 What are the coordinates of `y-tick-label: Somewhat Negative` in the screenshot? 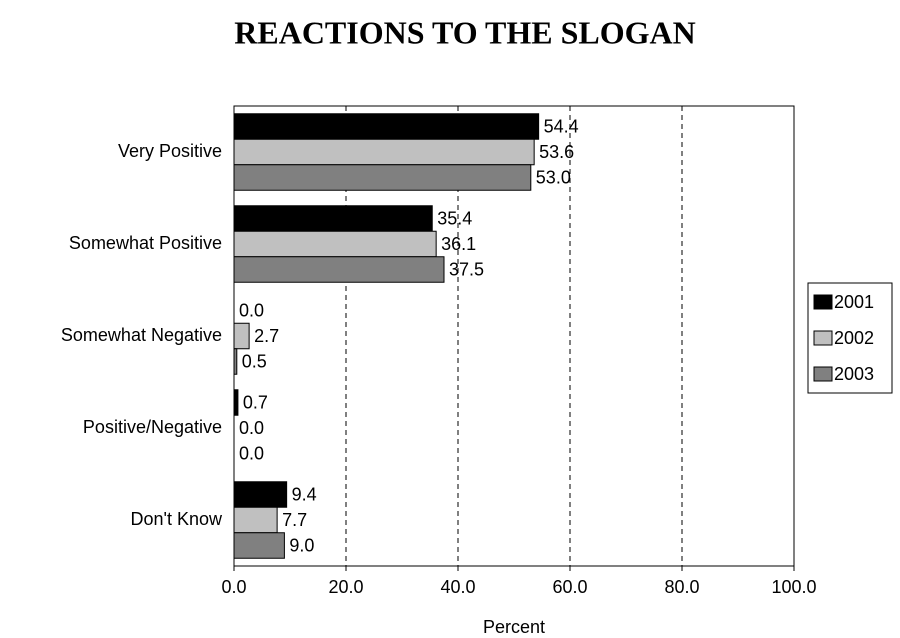 It's located at (141, 335).